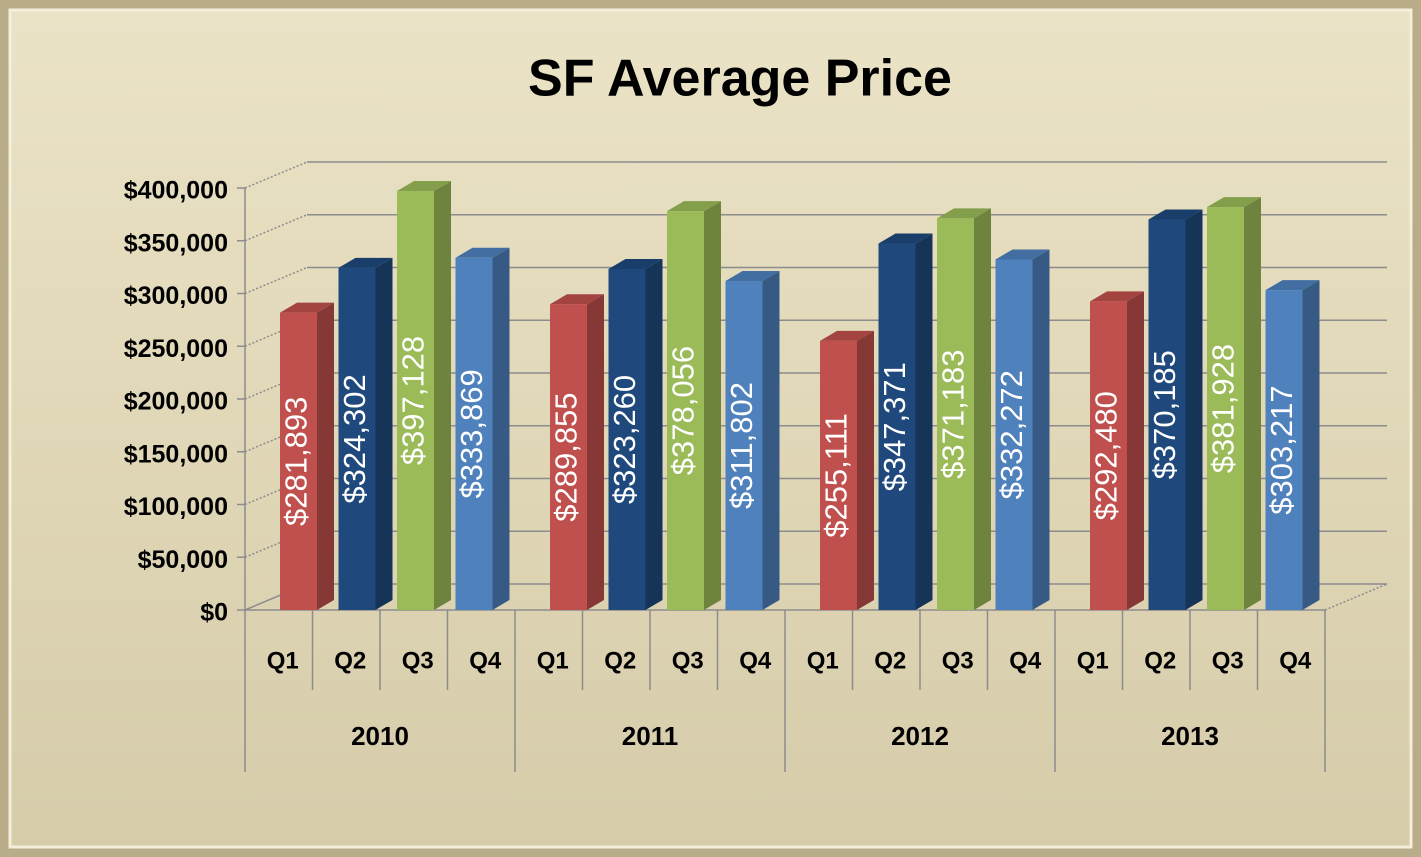  Describe the element at coordinates (176, 349) in the screenshot. I see `y-tick-label: $250,000` at that location.